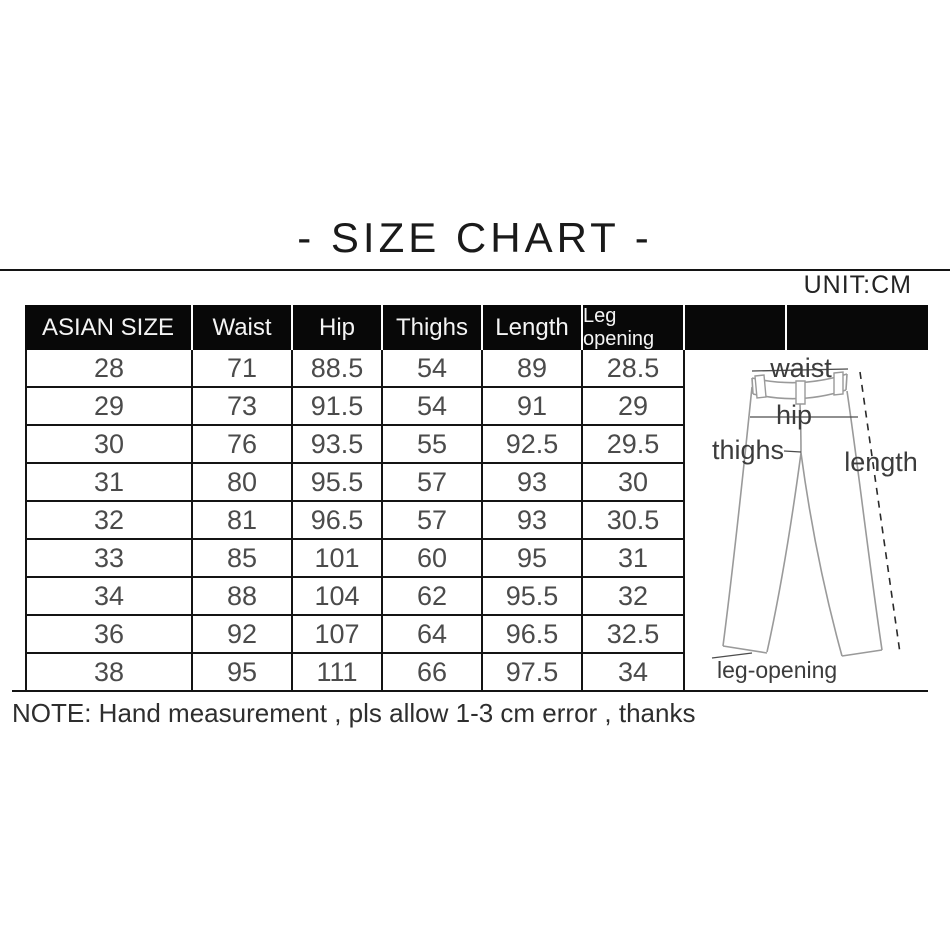 This screenshot has width=950, height=950. I want to click on column-header-waist: Waist, so click(243, 327).